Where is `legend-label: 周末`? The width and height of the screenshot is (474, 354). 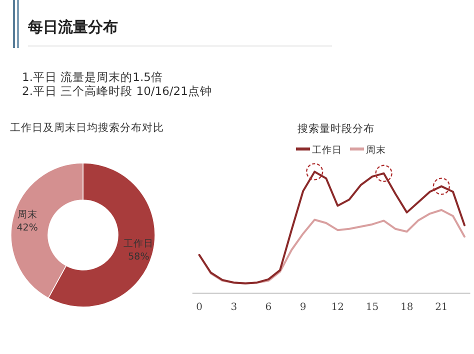
legend-label: 周末 is located at coordinates (376, 150).